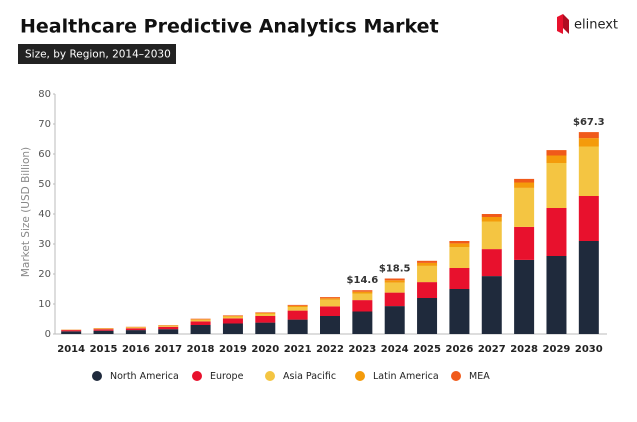 The image size is (637, 422). What do you see at coordinates (44, 244) in the screenshot?
I see `y-tick-label: 30` at bounding box center [44, 244].